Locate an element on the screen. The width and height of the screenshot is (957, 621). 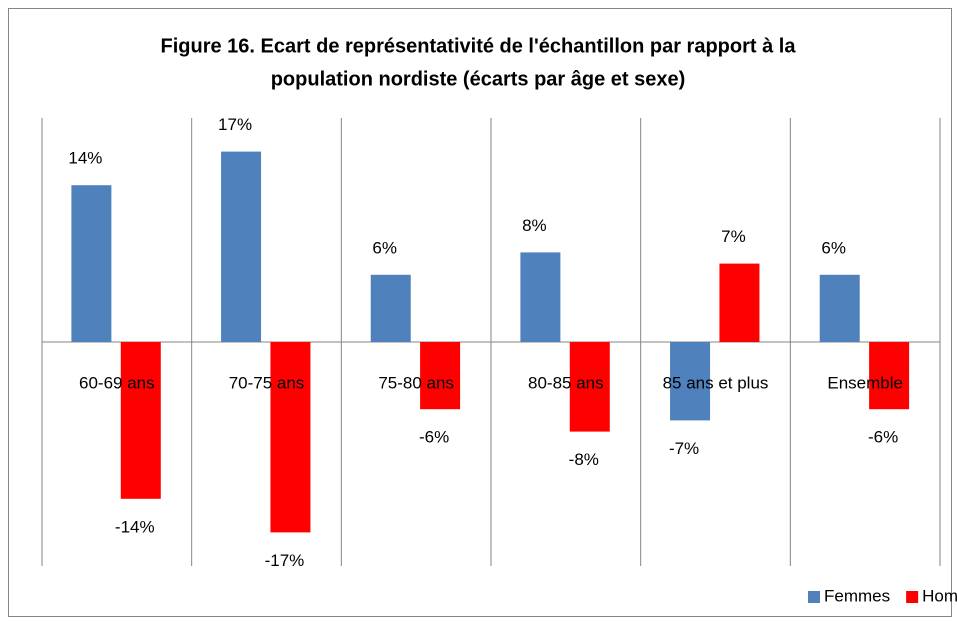
data-label: 17% is located at coordinates (235, 124).